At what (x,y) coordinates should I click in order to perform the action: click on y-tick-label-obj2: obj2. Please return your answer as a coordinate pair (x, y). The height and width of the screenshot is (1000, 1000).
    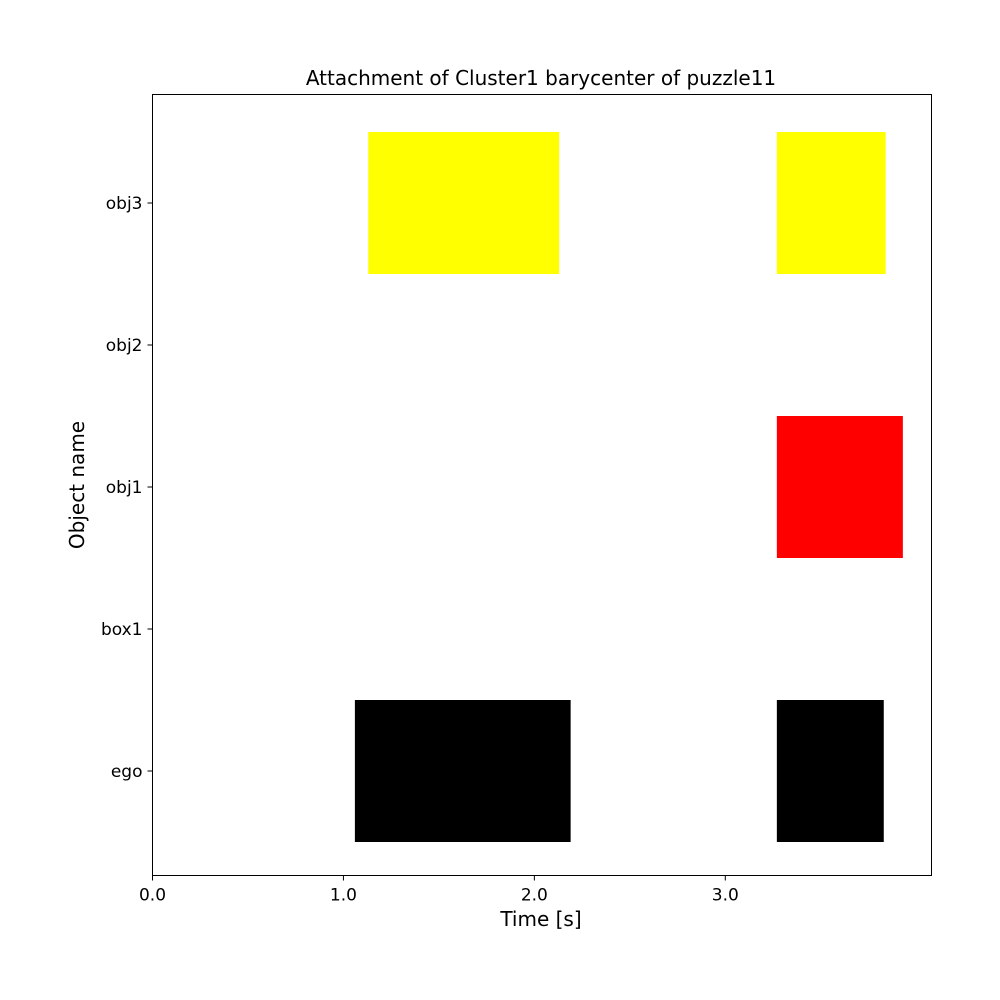
    Looking at the image, I should click on (124, 346).